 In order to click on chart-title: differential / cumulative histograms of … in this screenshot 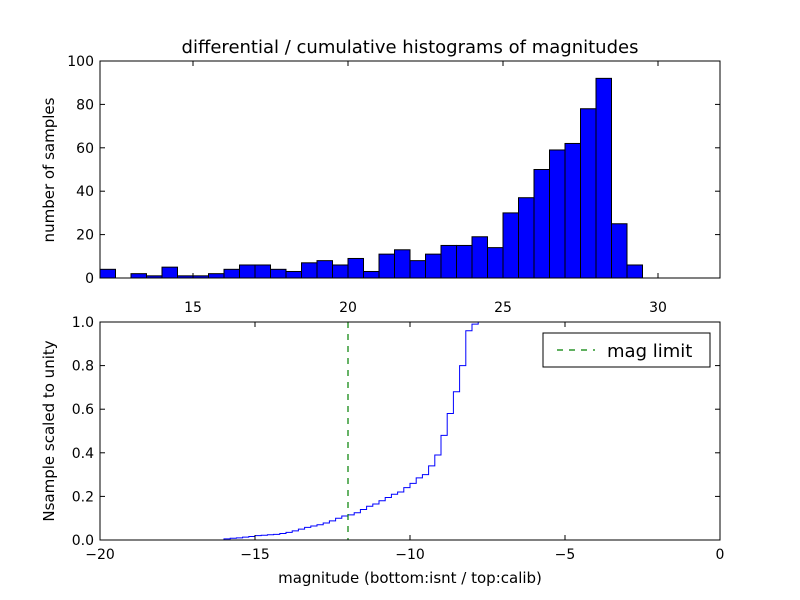, I will do `click(410, 47)`.